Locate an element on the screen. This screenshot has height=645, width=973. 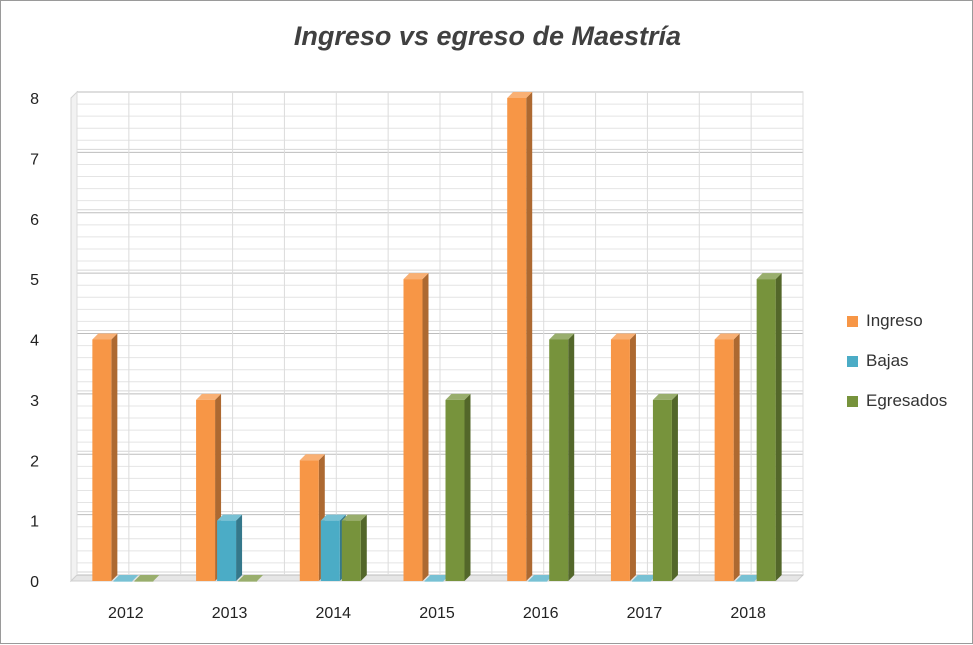
legend-item-egresados: Egresados is located at coordinates (897, 401).